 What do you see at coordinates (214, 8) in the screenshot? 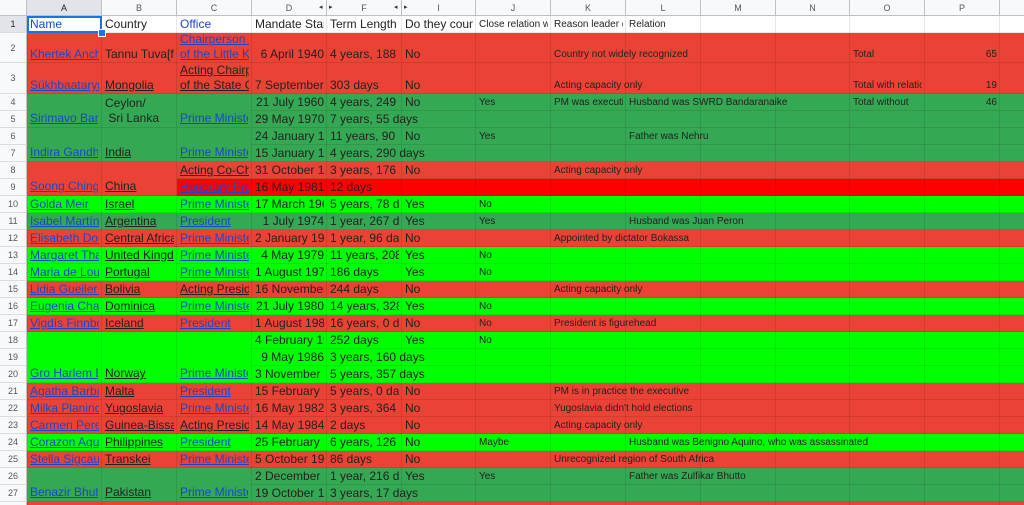
I see `column-header-c: C` at bounding box center [214, 8].